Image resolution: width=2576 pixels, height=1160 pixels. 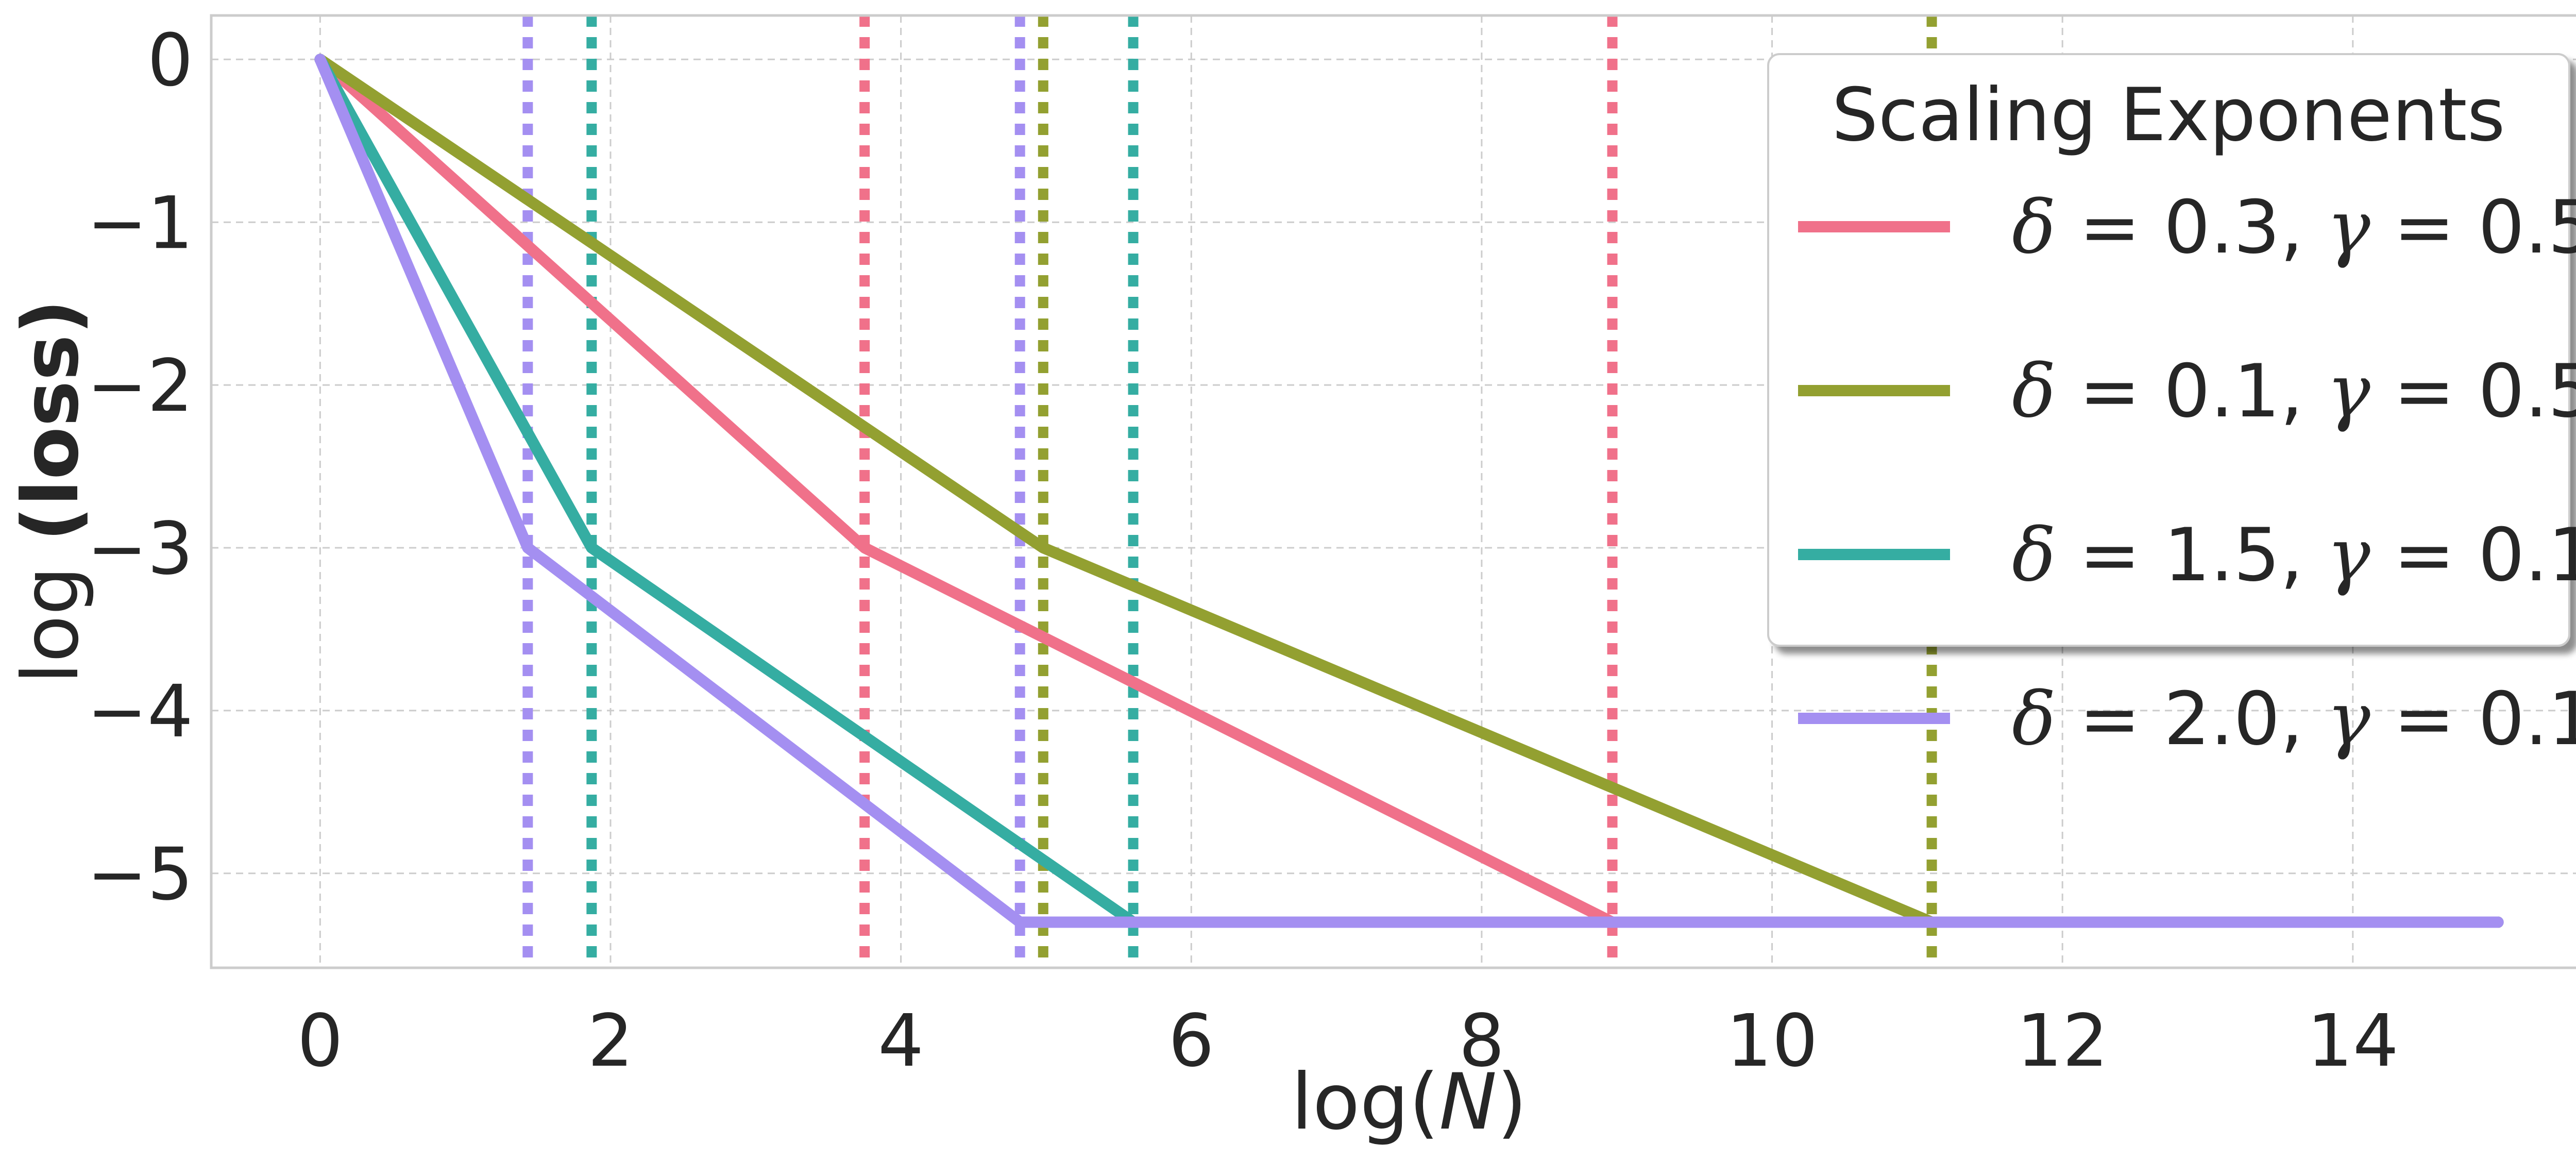 What do you see at coordinates (140, 875) in the screenshot?
I see `y-tick-label: −5` at bounding box center [140, 875].